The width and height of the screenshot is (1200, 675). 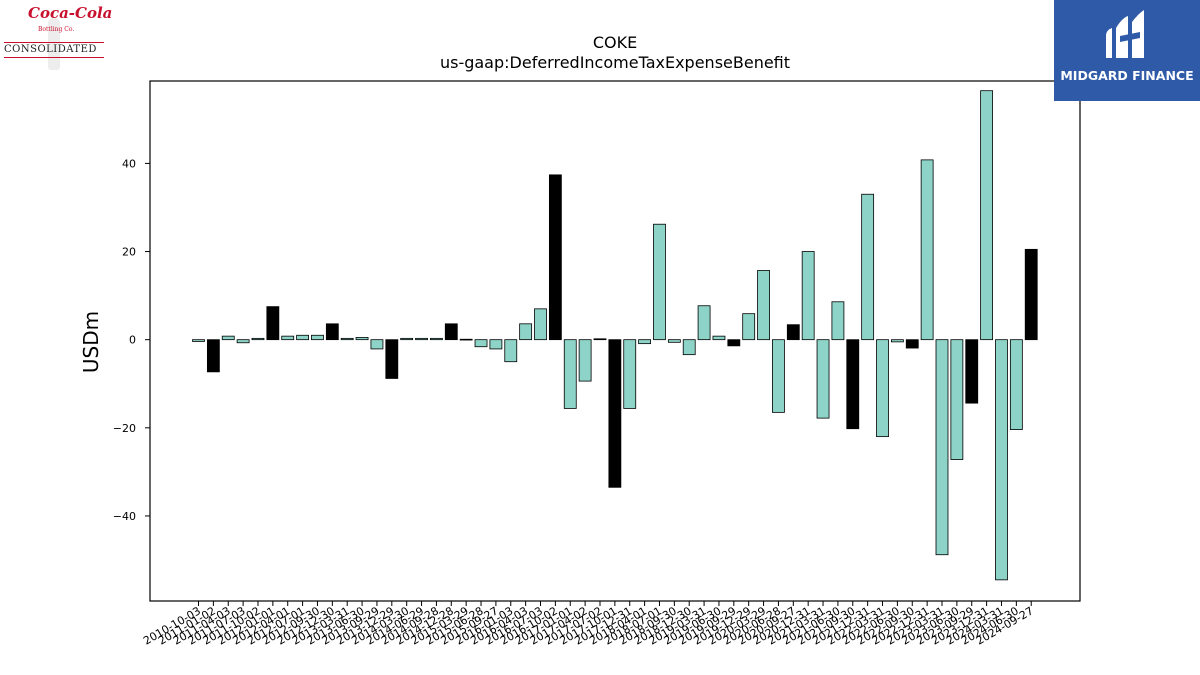 What do you see at coordinates (1127, 75) in the screenshot?
I see `midgard-logo-name: MIDGARD FINANCE` at bounding box center [1127, 75].